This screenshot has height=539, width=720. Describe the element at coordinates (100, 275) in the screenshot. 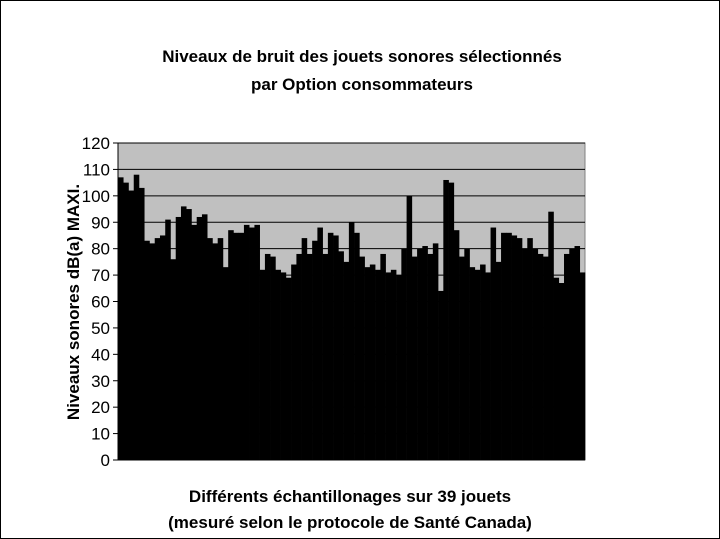

I see `y-tick-label: 70` at that location.